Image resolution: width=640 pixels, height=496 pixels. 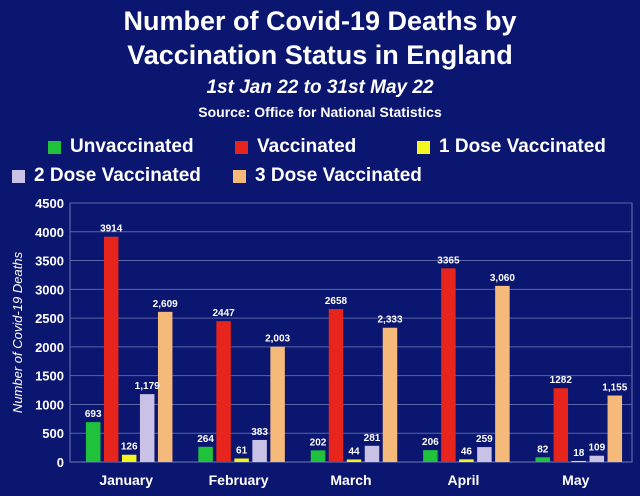 What do you see at coordinates (49, 232) in the screenshot?
I see `y-tick-label: 4000` at bounding box center [49, 232].